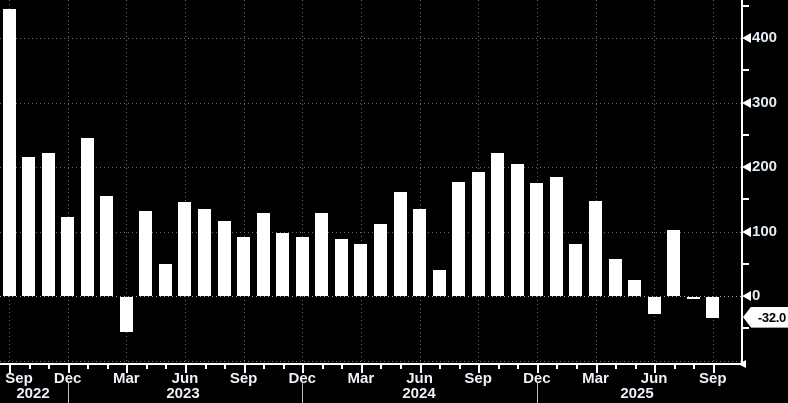 The height and width of the screenshot is (403, 788). What do you see at coordinates (655, 369) in the screenshot?
I see `x-tick-Jun-2025` at bounding box center [655, 369].